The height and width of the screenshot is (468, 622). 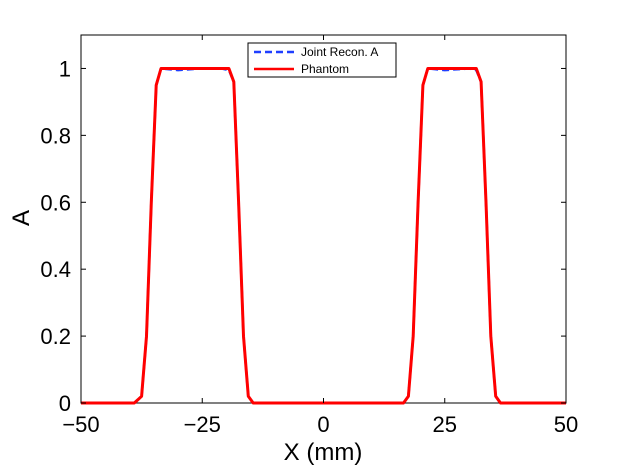 What do you see at coordinates (323, 452) in the screenshot?
I see `x-axis-label: X (mm)` at bounding box center [323, 452].